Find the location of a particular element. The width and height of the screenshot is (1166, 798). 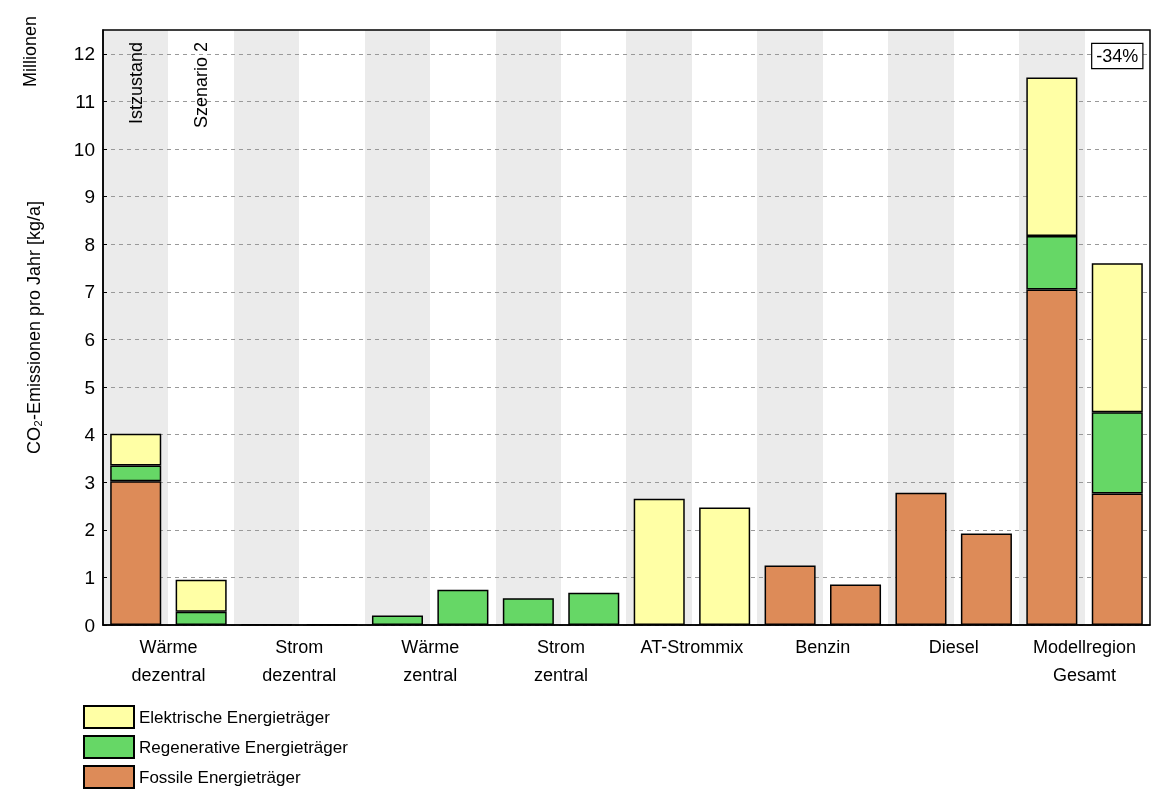

y-tick-label: 12 is located at coordinates (84, 54).